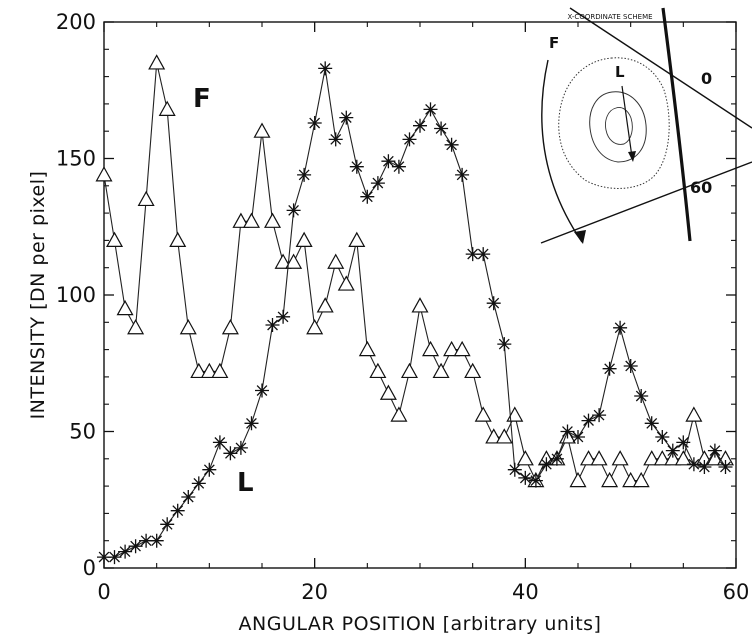 The height and width of the screenshot is (641, 752). Describe the element at coordinates (646, 202) in the screenshot. I see `inset-ray-lower` at that location.